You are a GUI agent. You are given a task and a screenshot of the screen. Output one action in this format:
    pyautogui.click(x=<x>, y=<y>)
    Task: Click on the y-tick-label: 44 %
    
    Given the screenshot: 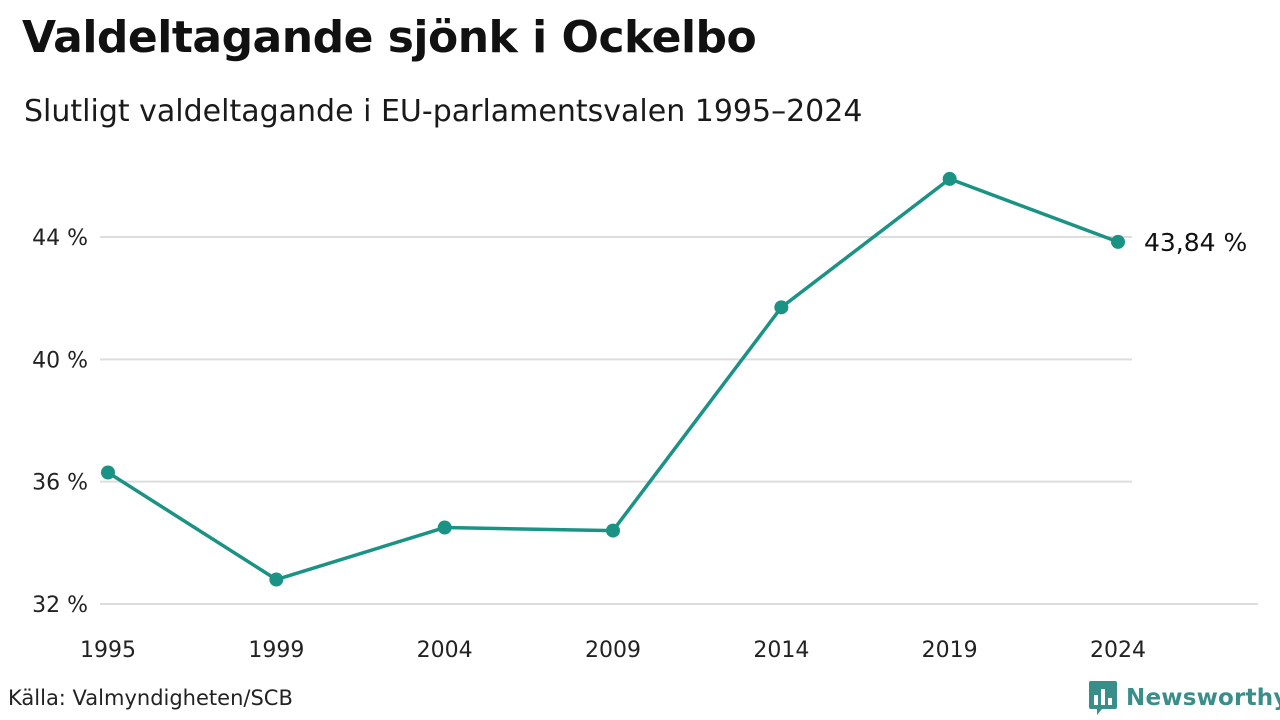 What is the action you would take?
    pyautogui.click(x=60, y=238)
    